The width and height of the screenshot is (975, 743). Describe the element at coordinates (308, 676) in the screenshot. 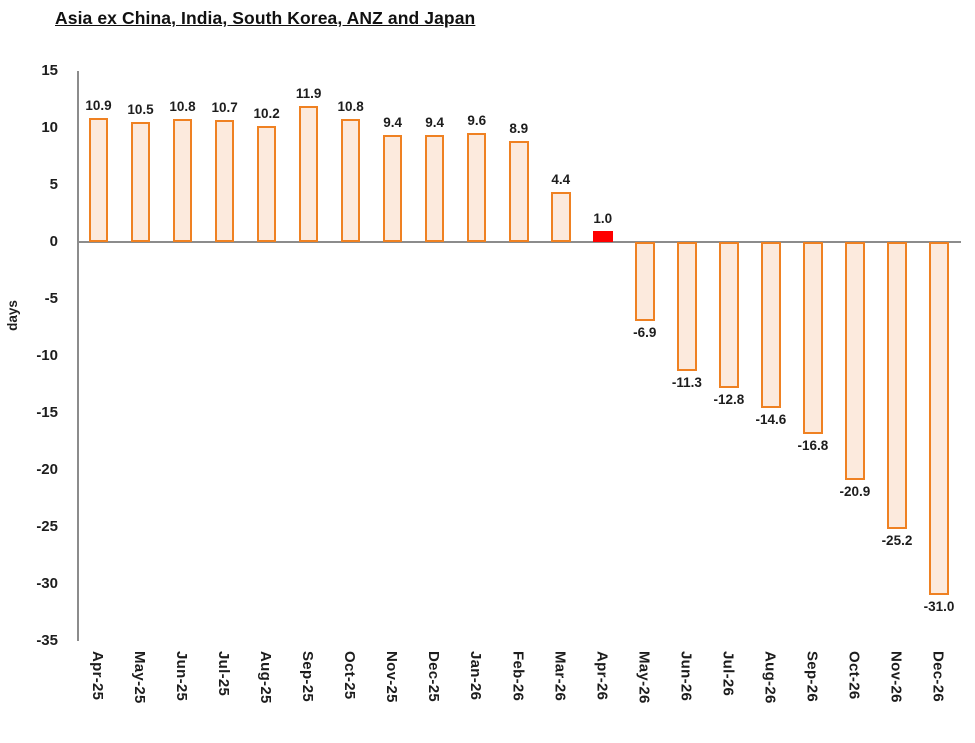

I see `x-tick-label: Sep-25` at that location.